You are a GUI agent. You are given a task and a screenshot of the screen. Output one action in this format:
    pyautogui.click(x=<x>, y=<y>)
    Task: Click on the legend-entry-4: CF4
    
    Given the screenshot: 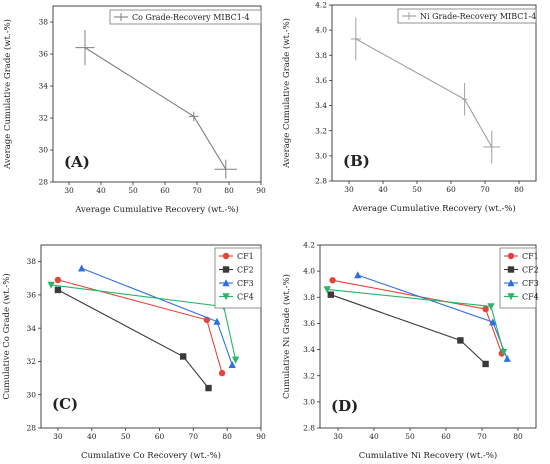 What is the action you would take?
    pyautogui.click(x=530, y=297)
    